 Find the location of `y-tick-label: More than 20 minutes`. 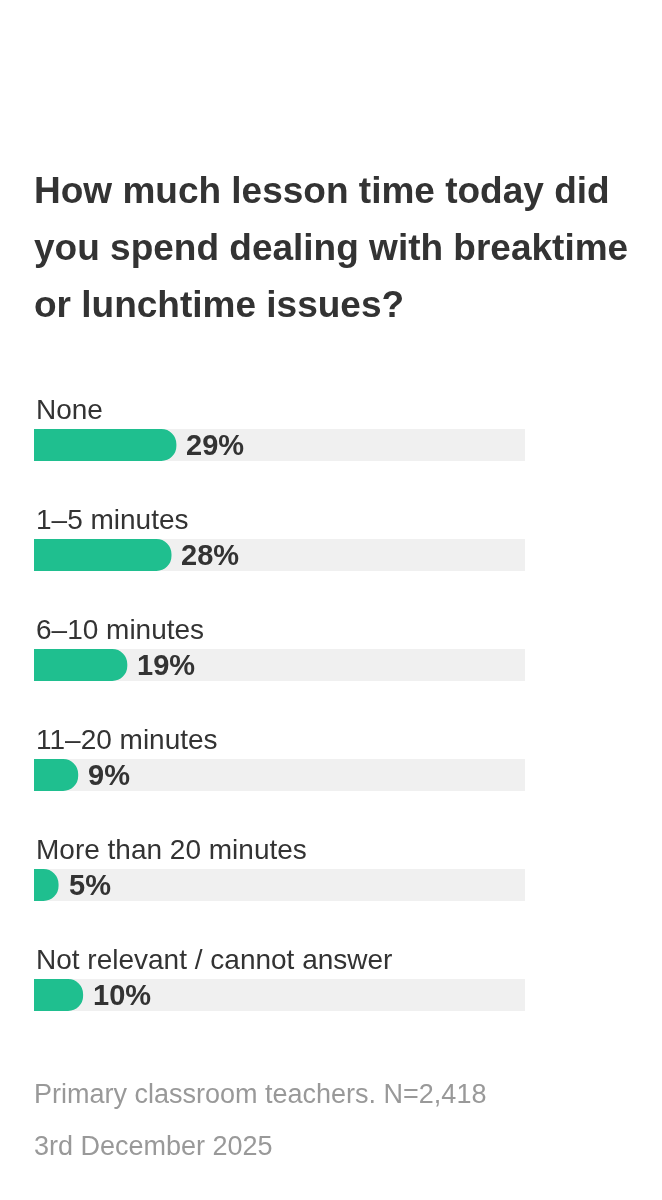

y-tick-label: More than 20 minutes is located at coordinates (171, 849).